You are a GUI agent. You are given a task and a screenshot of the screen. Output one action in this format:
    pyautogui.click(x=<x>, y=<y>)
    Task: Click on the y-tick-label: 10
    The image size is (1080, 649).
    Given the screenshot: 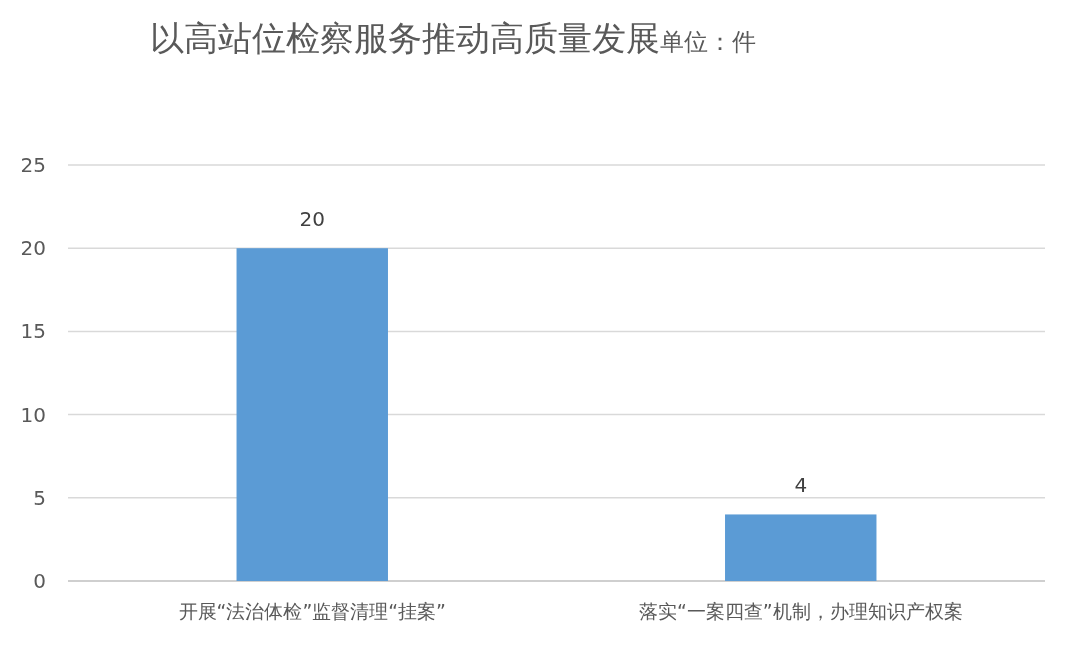 What is the action you would take?
    pyautogui.click(x=33, y=414)
    